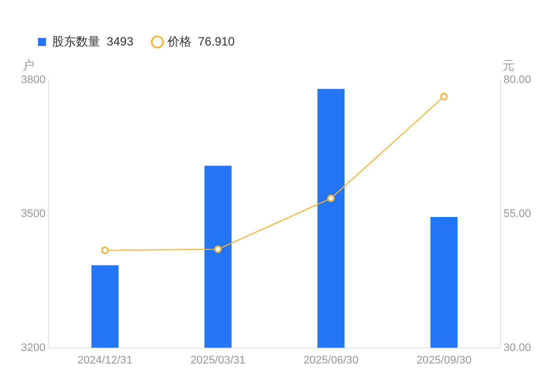  Describe the element at coordinates (33, 214) in the screenshot. I see `y-tick-label: 3500` at that location.